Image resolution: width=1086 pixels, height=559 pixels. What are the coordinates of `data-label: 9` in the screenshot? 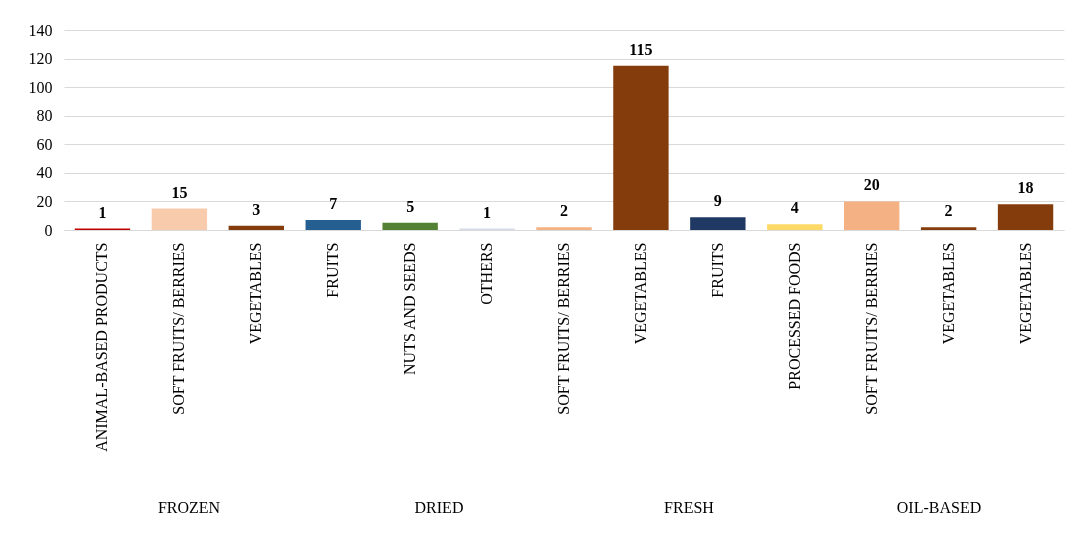 It's located at (717, 201).